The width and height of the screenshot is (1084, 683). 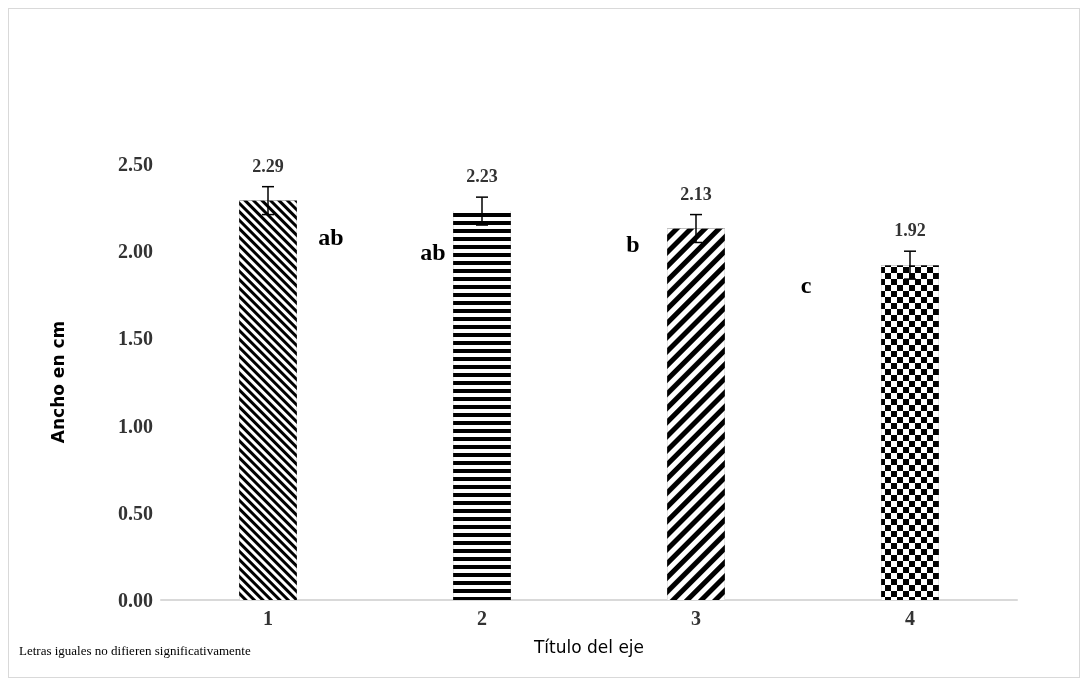 What do you see at coordinates (482, 176) in the screenshot?
I see `data-label: 2.23` at bounding box center [482, 176].